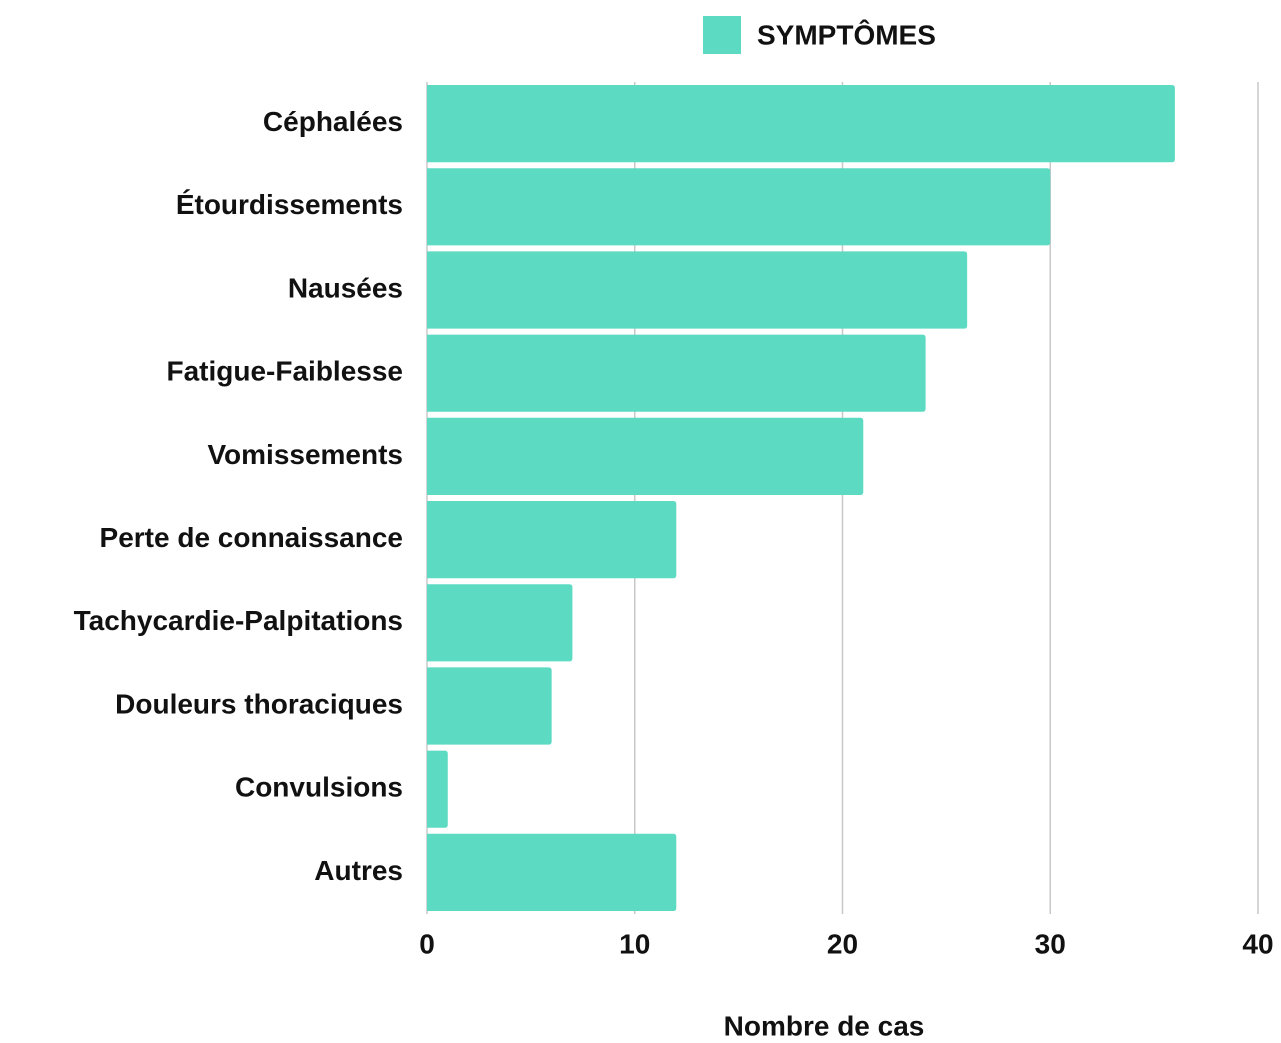 Image resolution: width=1281 pixels, height=1043 pixels. I want to click on y-tick-label: Nausées, so click(345, 287).